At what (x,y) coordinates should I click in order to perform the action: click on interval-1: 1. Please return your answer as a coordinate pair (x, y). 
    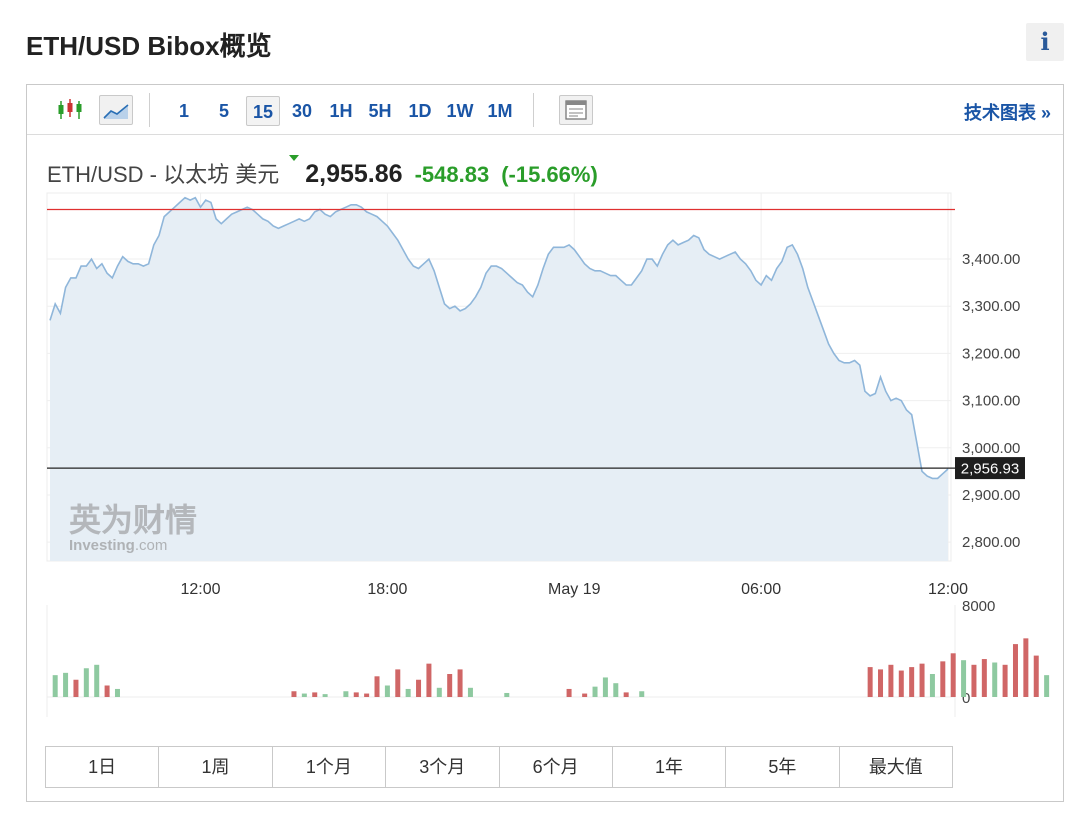
    Looking at the image, I should click on (183, 111).